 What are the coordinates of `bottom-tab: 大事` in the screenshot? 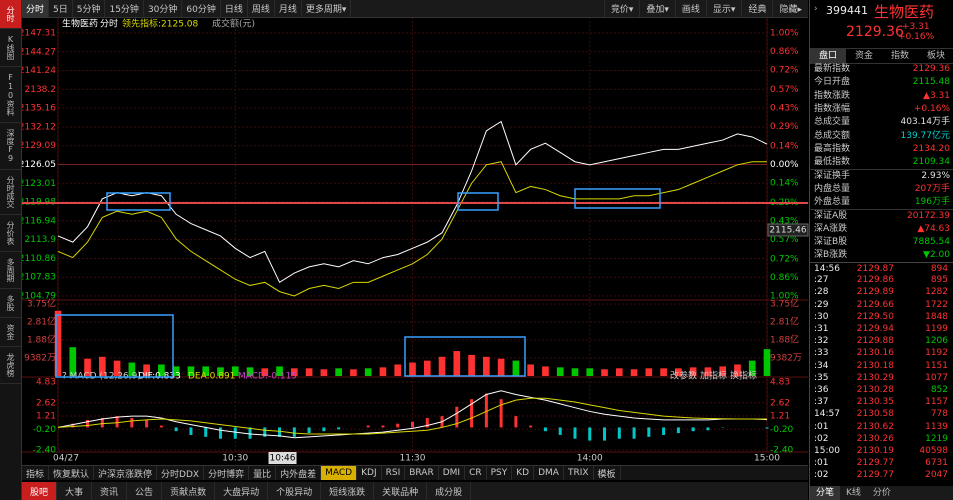 It's located at (75, 491).